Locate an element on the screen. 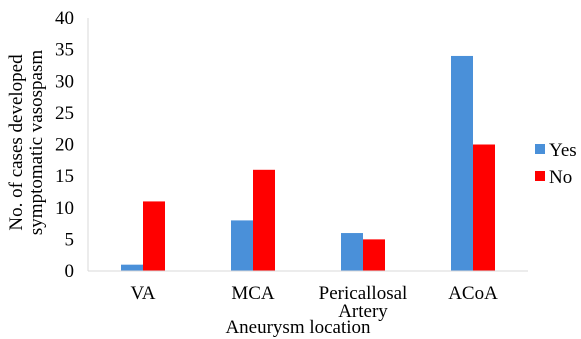  y-tick-label: 15 is located at coordinates (64, 176).